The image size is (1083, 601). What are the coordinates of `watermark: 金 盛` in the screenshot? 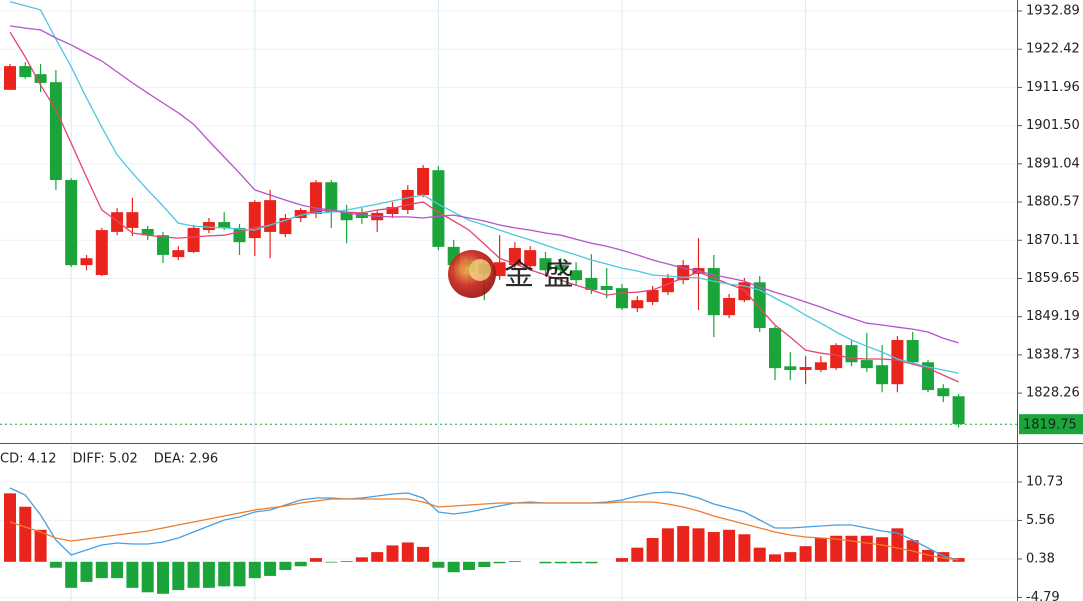 It's located at (511, 274).